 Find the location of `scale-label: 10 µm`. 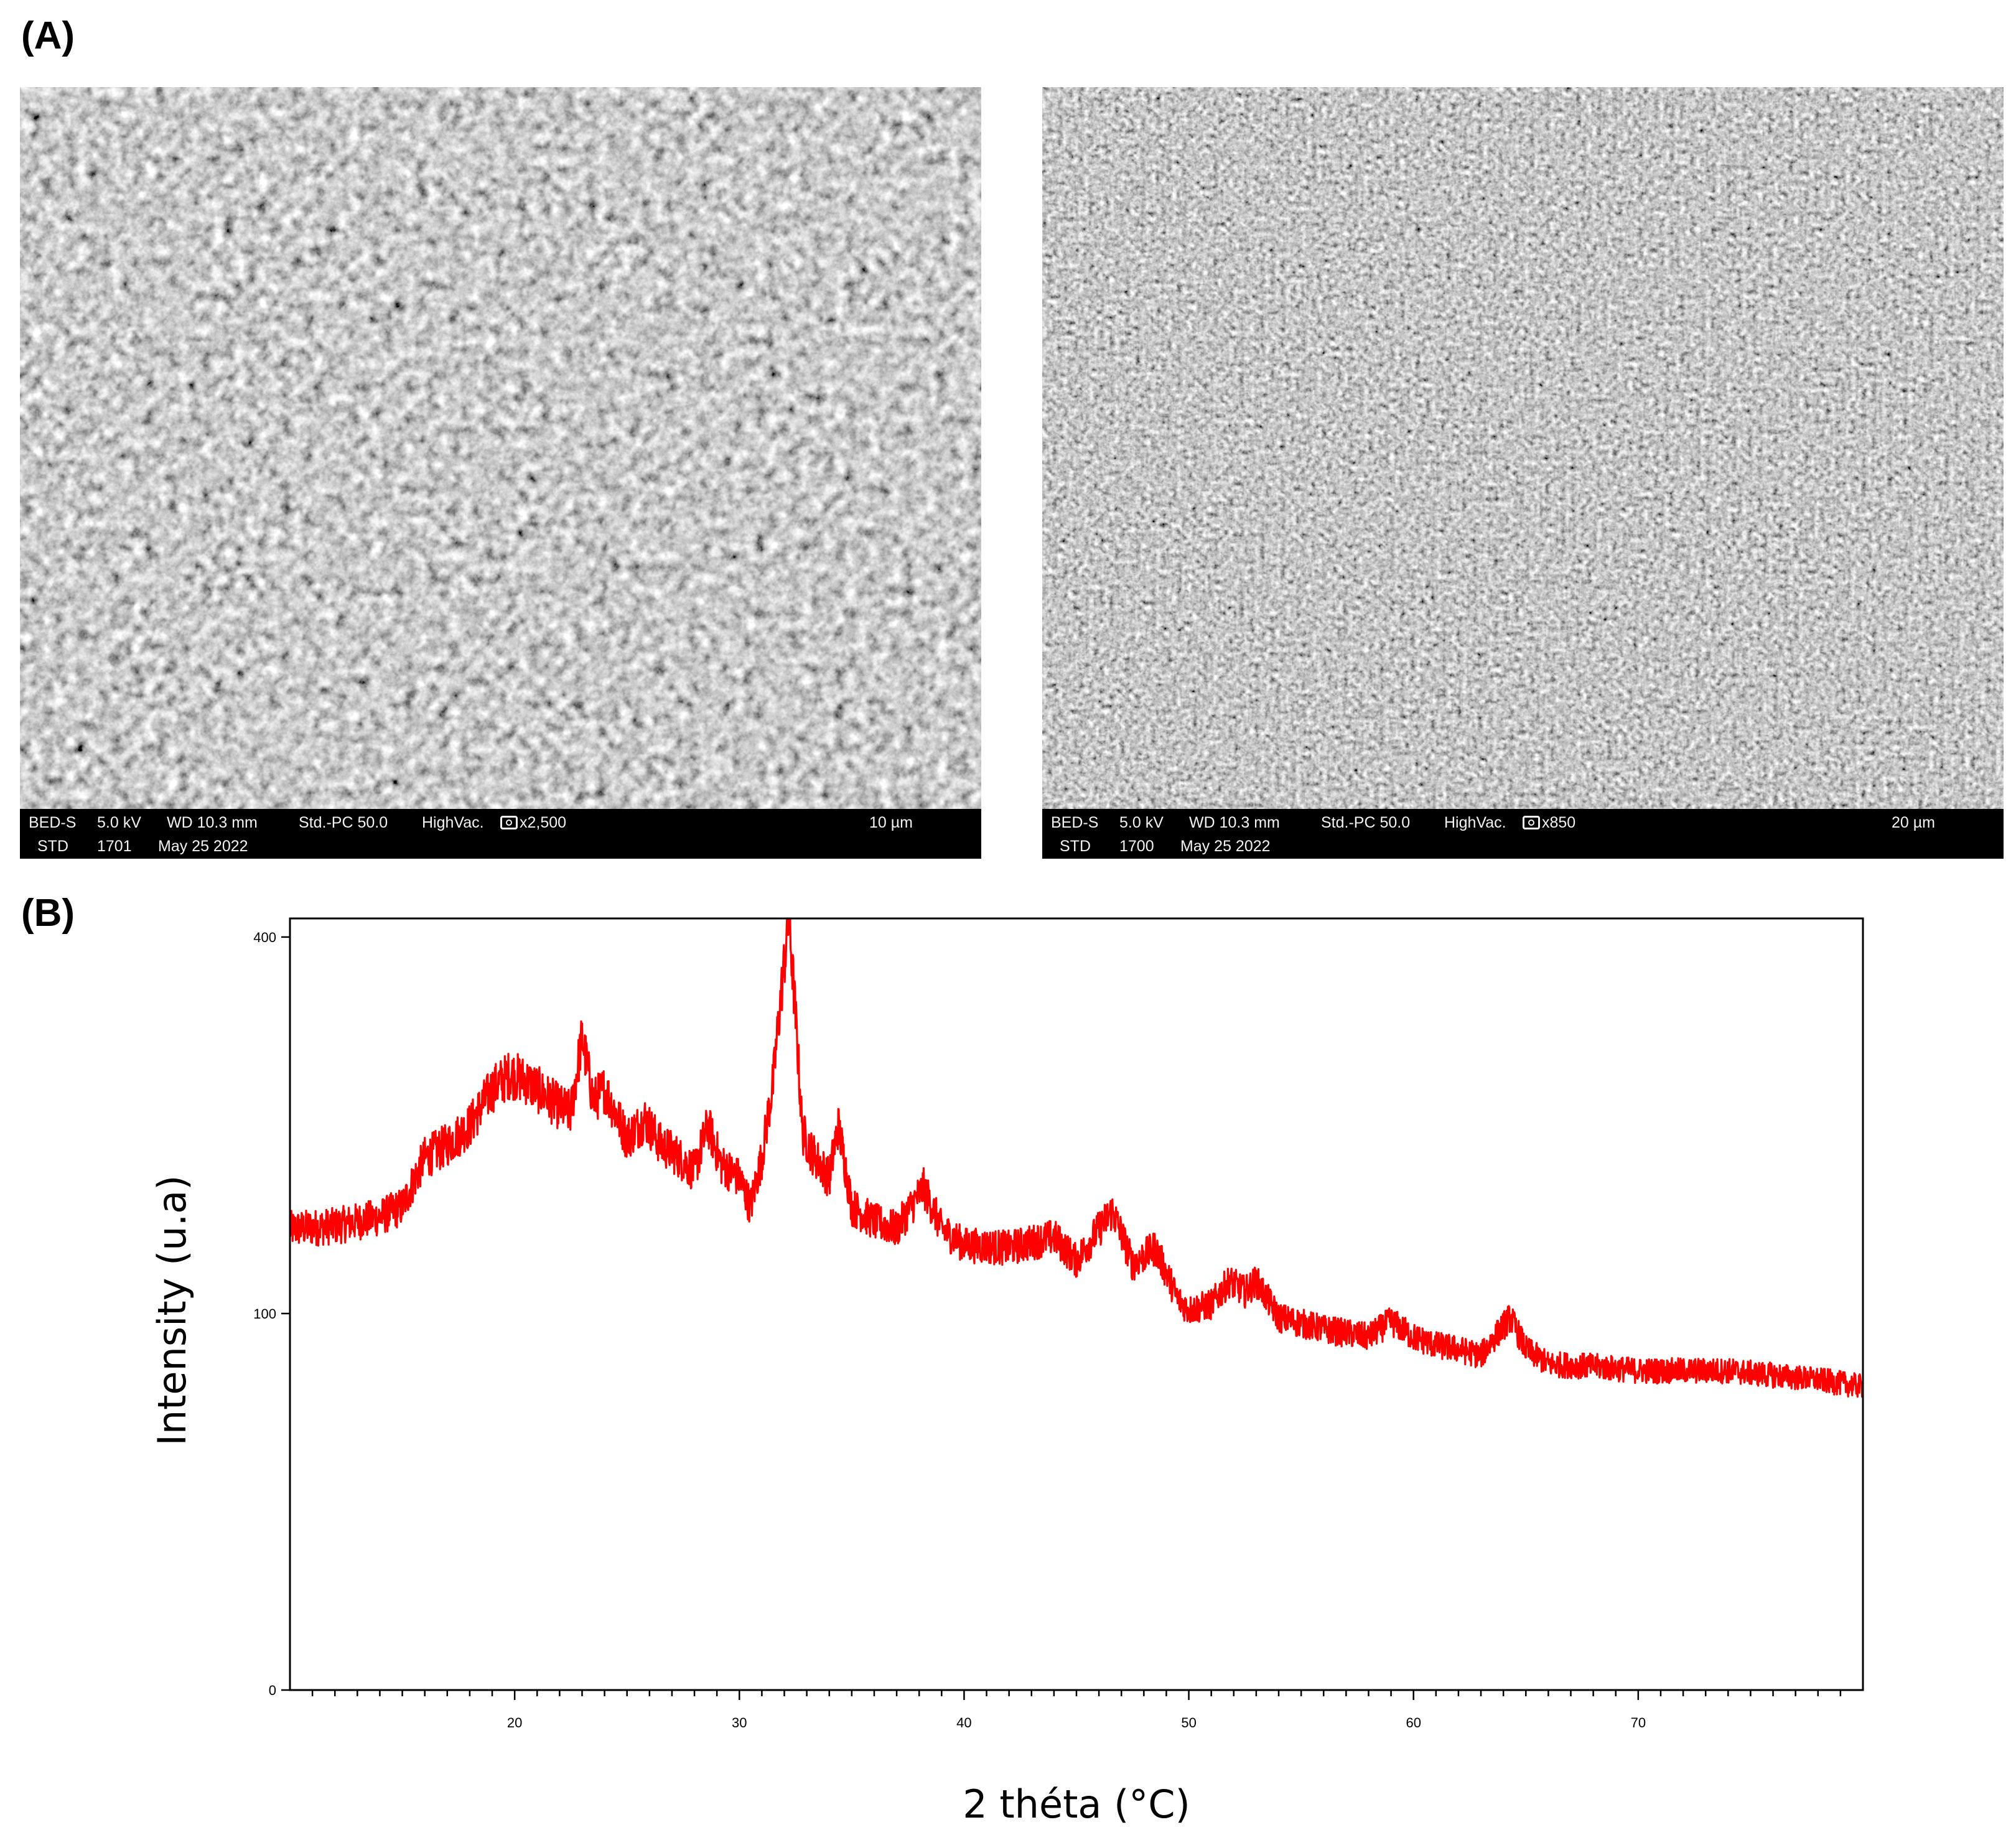

scale-label: 10 µm is located at coordinates (891, 822).